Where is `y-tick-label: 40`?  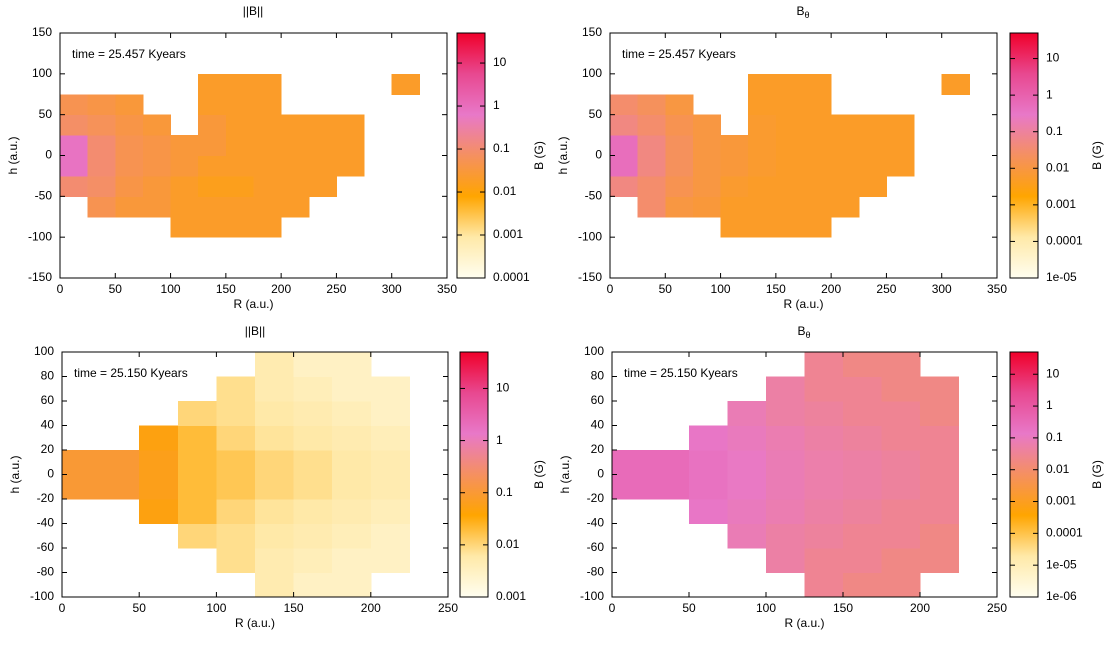
y-tick-label: 40 is located at coordinates (598, 425).